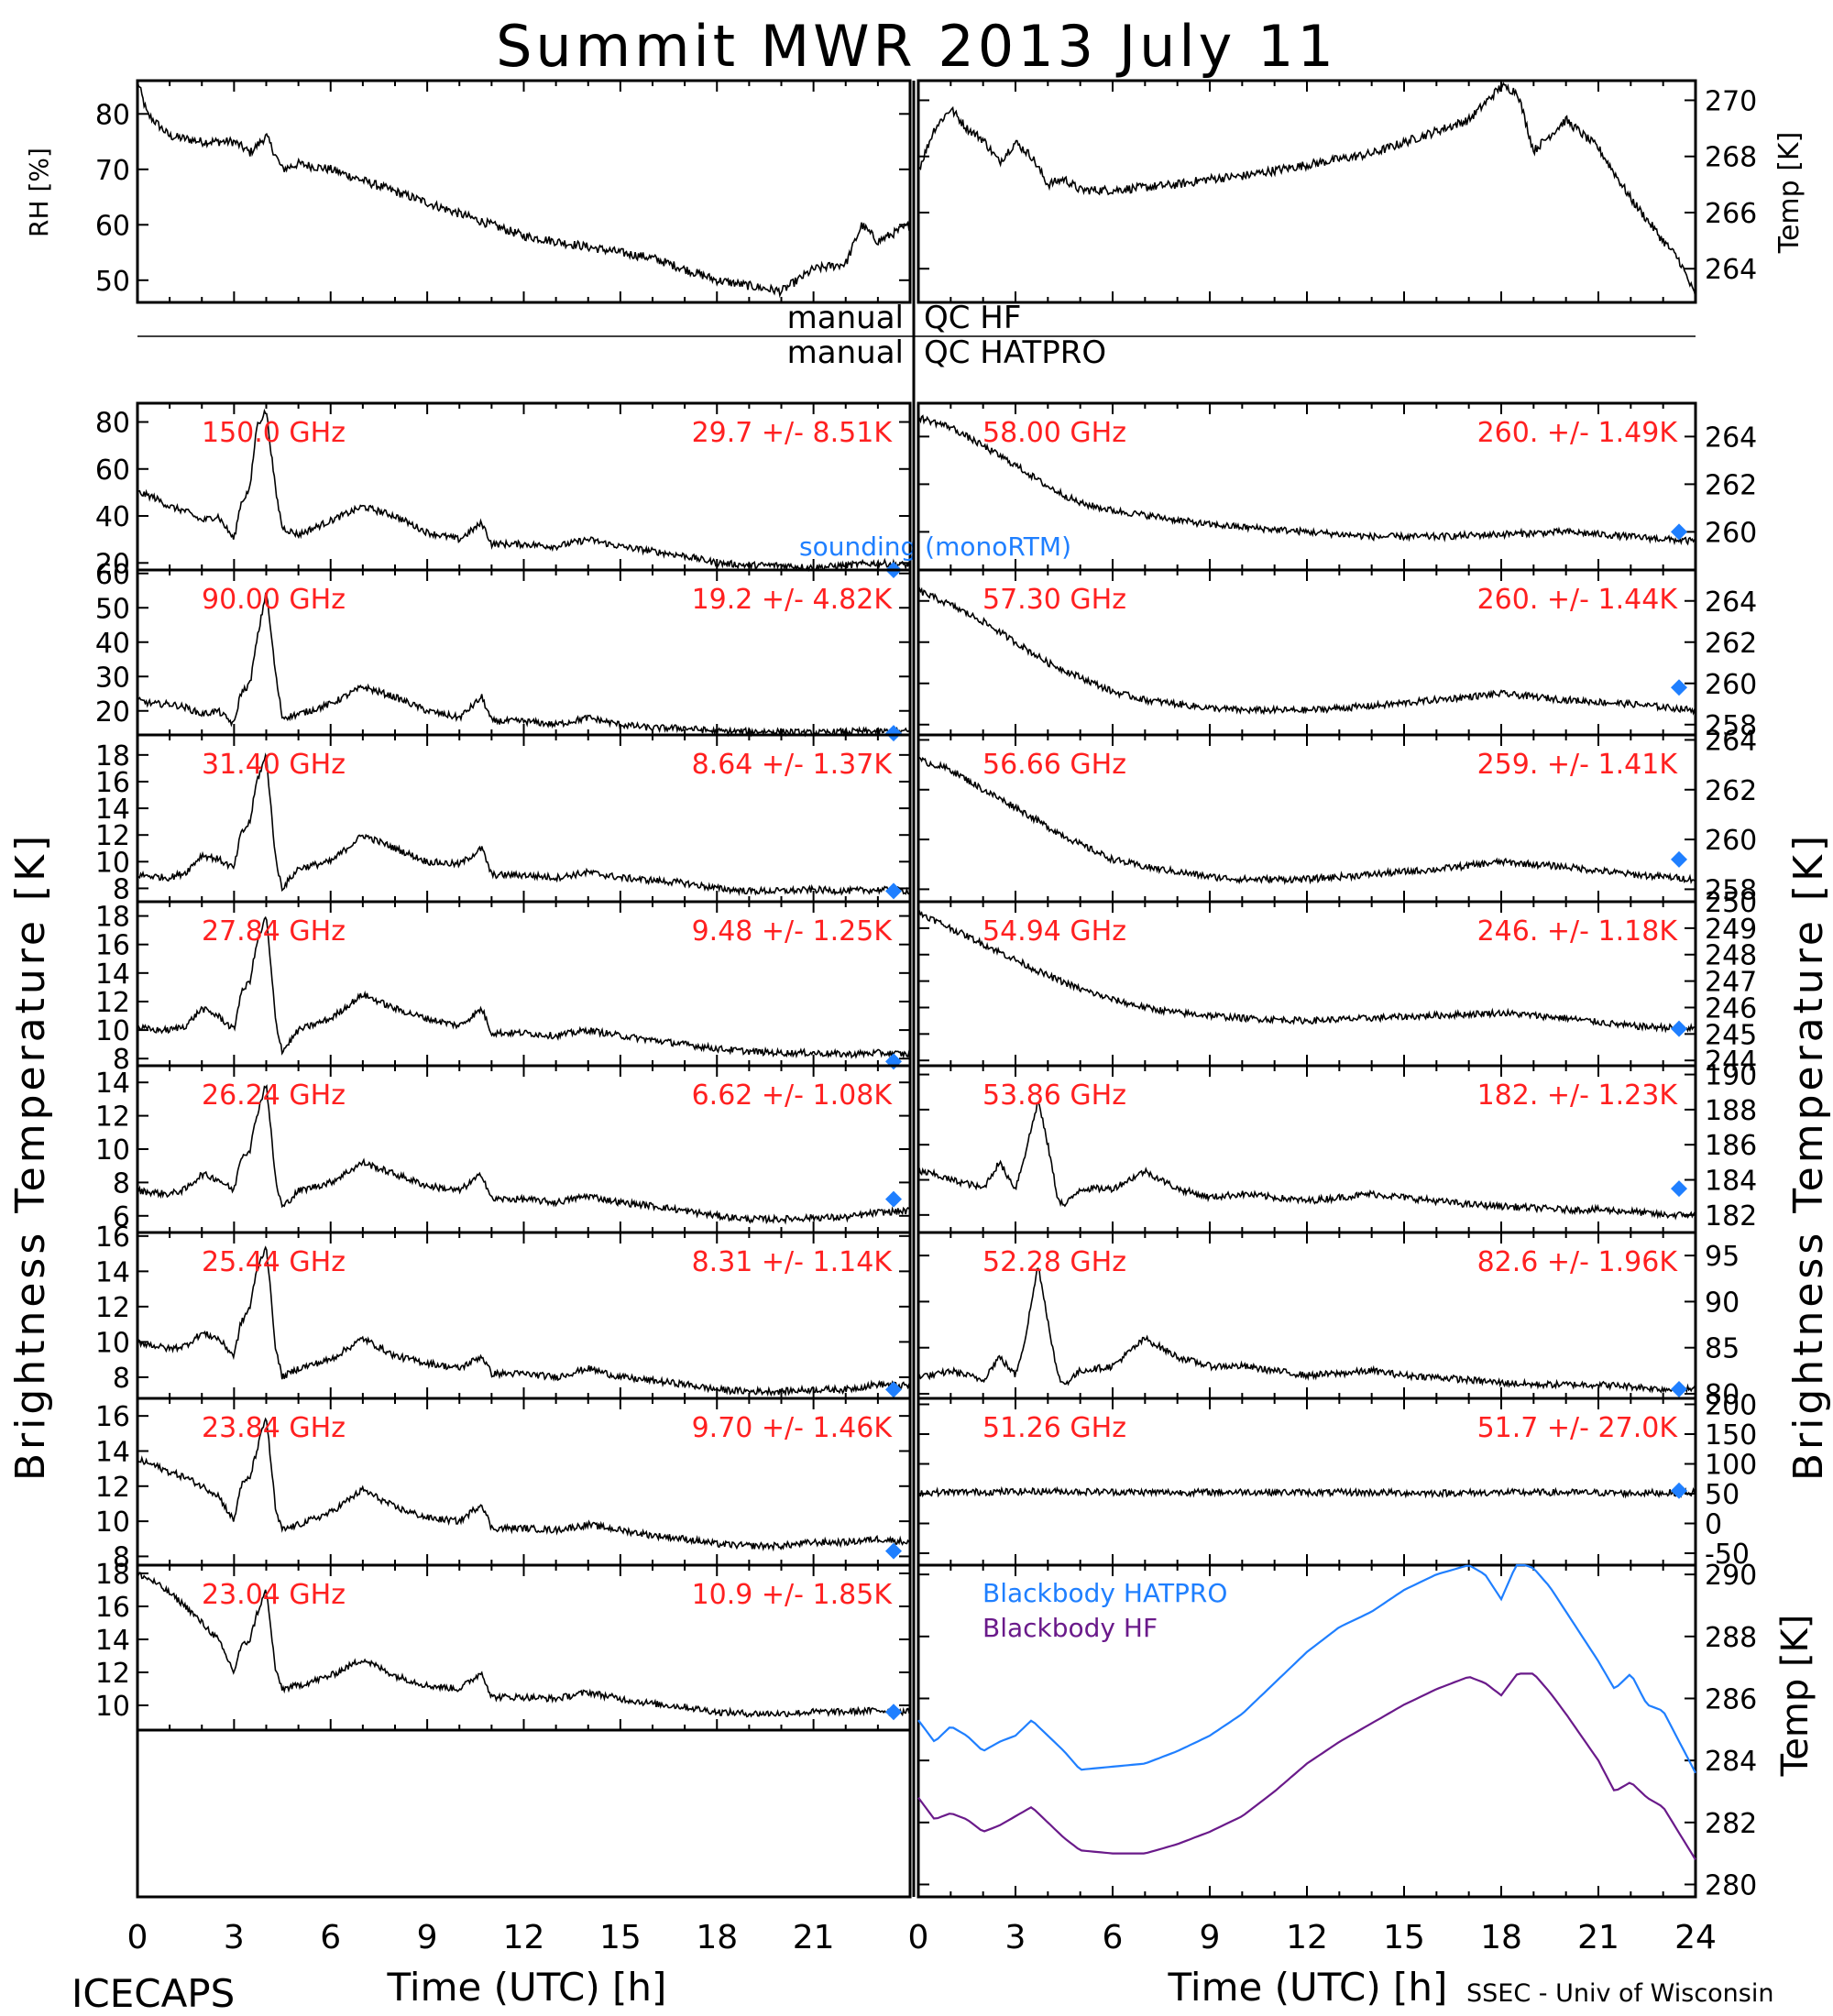 The image size is (1833, 2016). What do you see at coordinates (112, 282) in the screenshot?
I see `y-tick-label: 50` at bounding box center [112, 282].